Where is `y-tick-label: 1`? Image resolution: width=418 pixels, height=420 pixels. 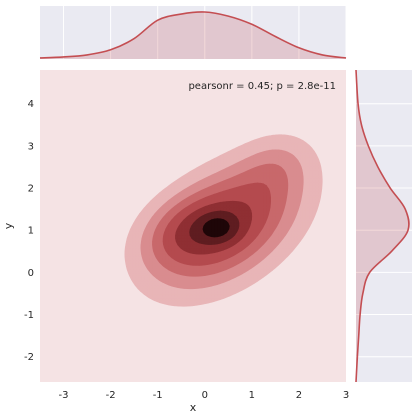 y-tick-label: 1 is located at coordinates (31, 231).